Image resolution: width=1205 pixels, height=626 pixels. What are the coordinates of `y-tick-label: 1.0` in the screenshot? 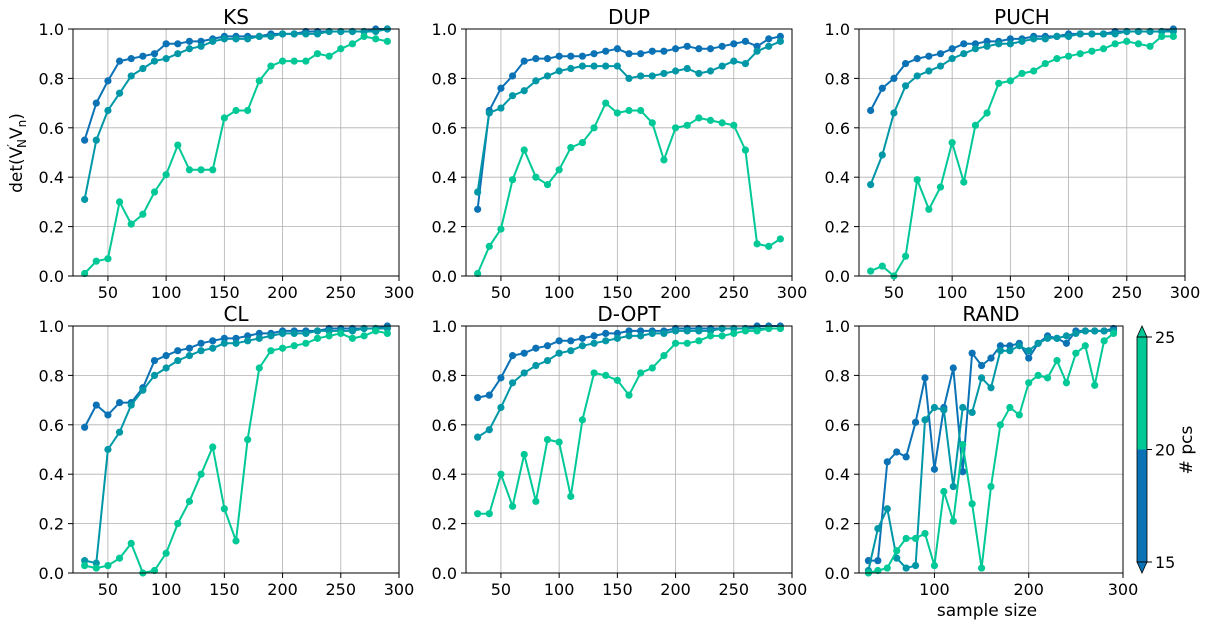 It's located at (51, 326).